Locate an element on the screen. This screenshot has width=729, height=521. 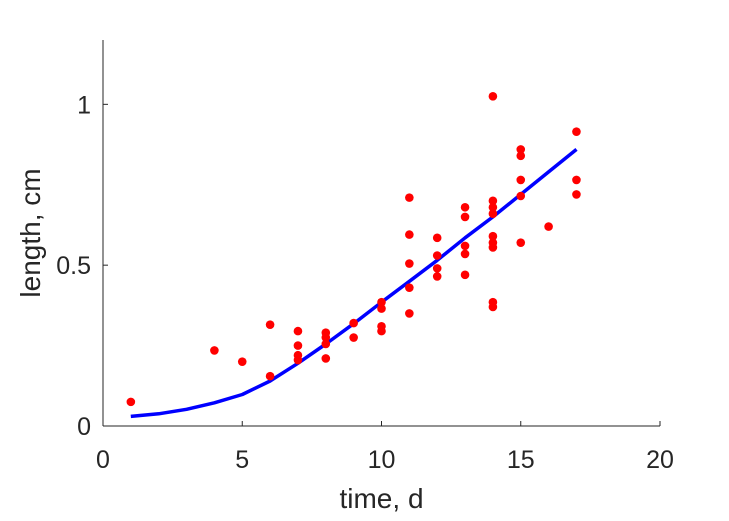
y-tick-label: 1 is located at coordinates (84, 105).